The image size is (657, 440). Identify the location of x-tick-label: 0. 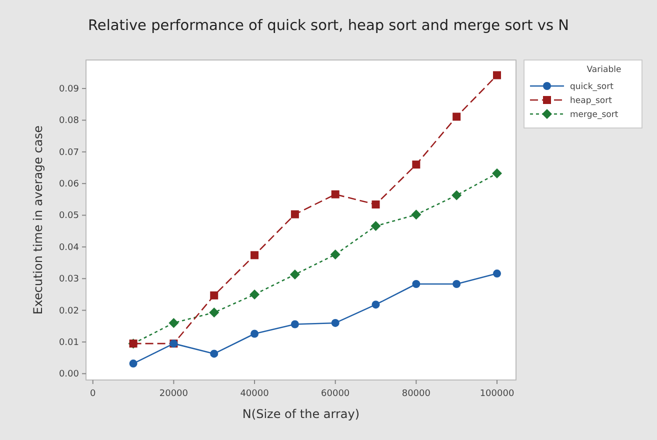
(93, 394).